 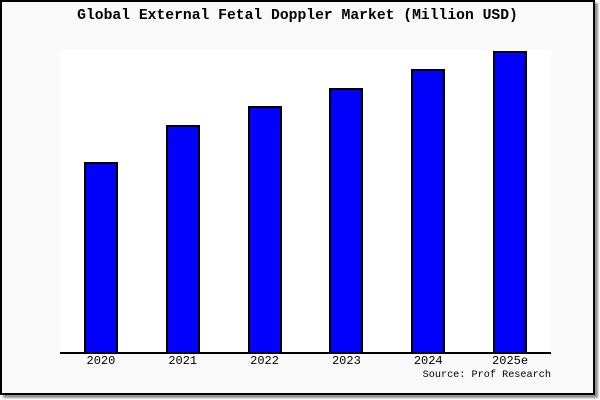 What do you see at coordinates (100, 257) in the screenshot?
I see `bar-2020` at bounding box center [100, 257].